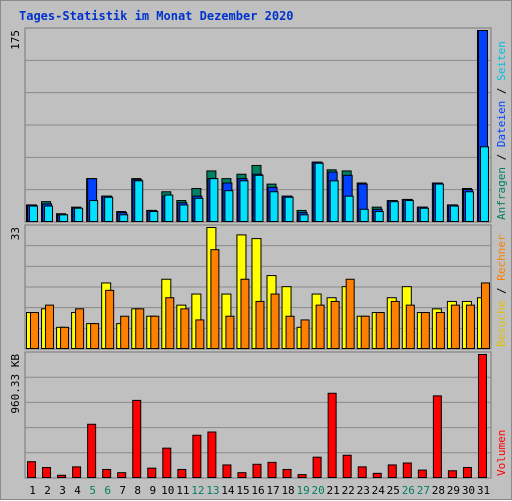 The image size is (512, 501). Describe the element at coordinates (501, 324) in the screenshot. I see `legend-entry: Besuche` at that location.